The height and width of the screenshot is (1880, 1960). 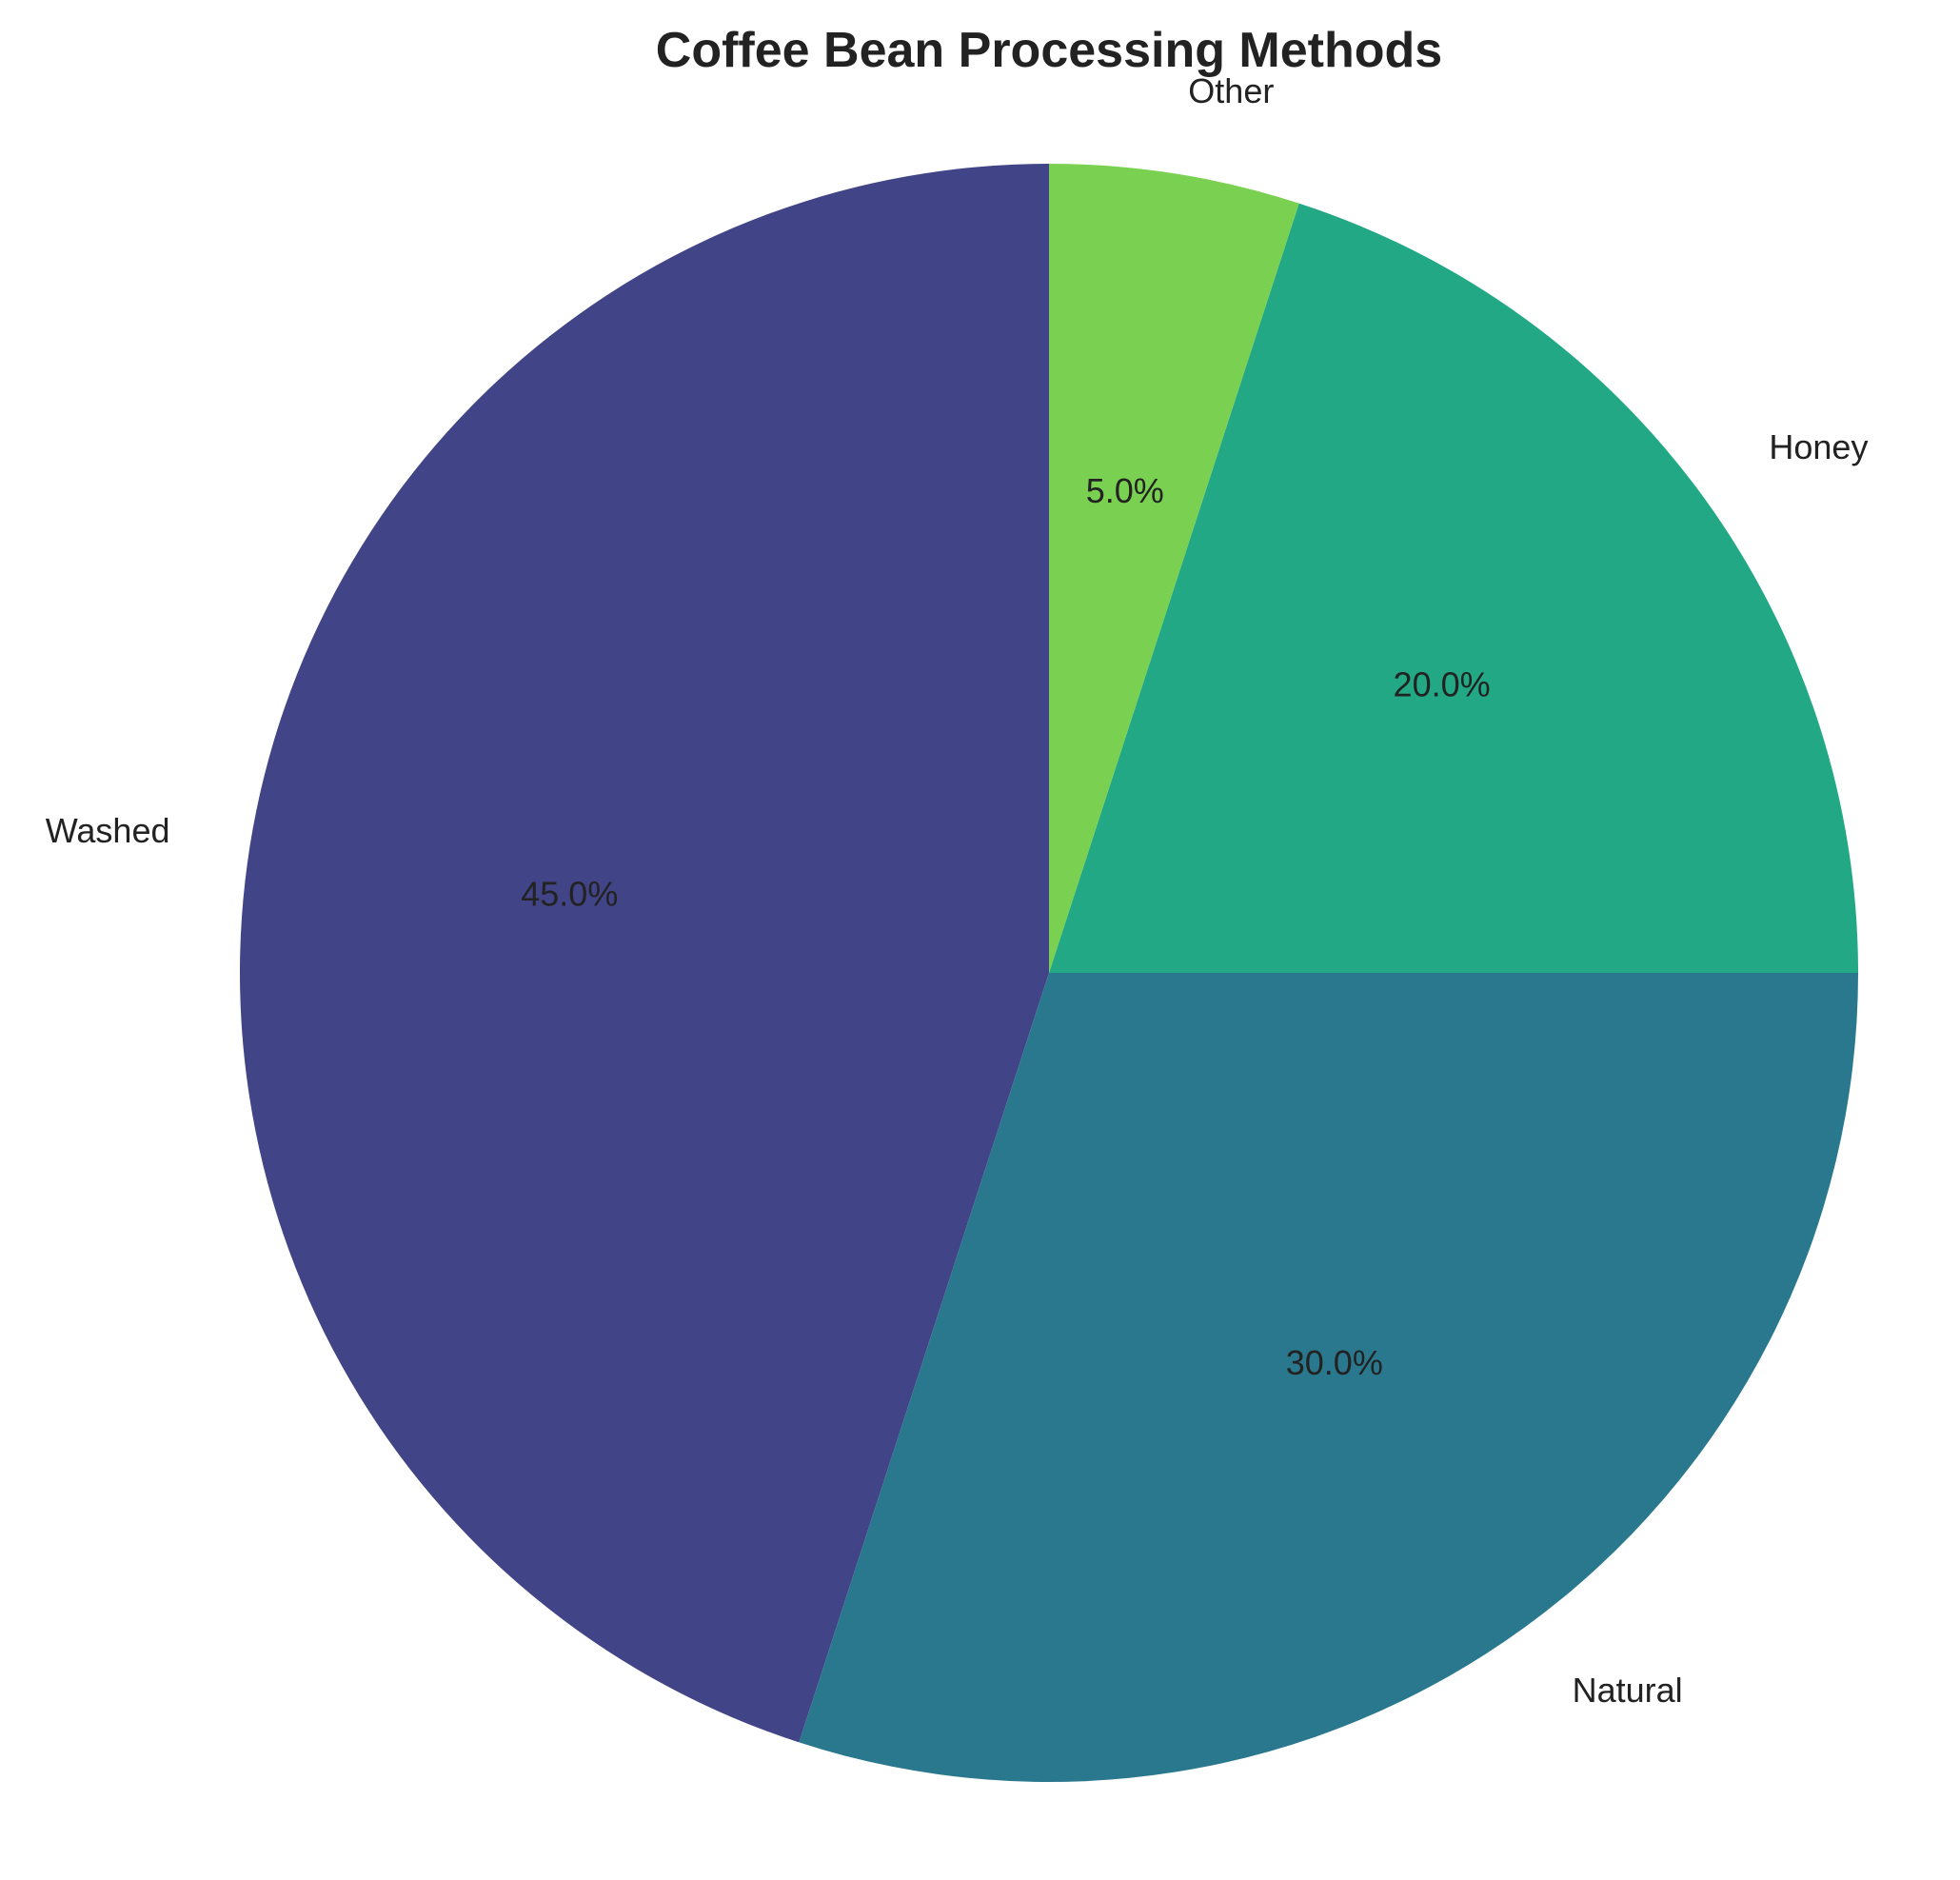 I want to click on slice-label-honey: Honey, so click(x=1819, y=446).